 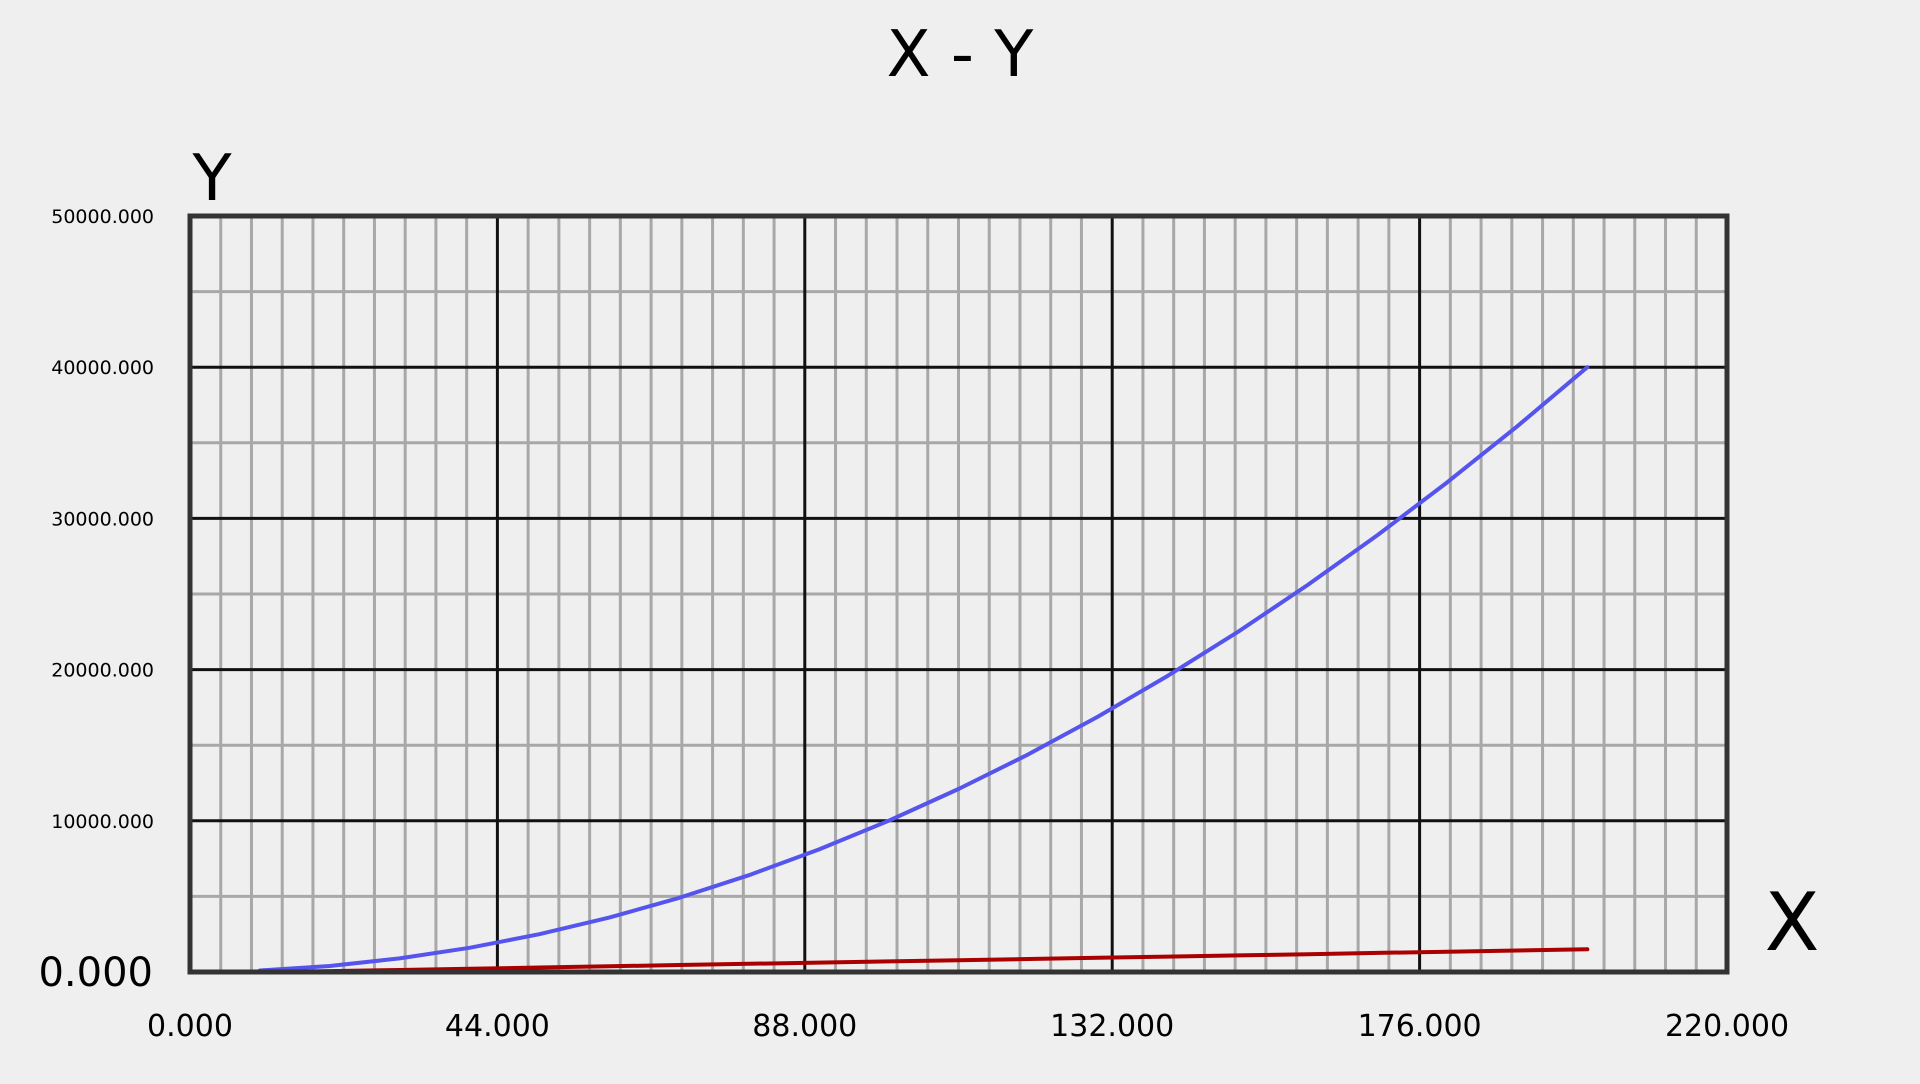 I want to click on y-tick-label: 50000.000, so click(x=102, y=217).